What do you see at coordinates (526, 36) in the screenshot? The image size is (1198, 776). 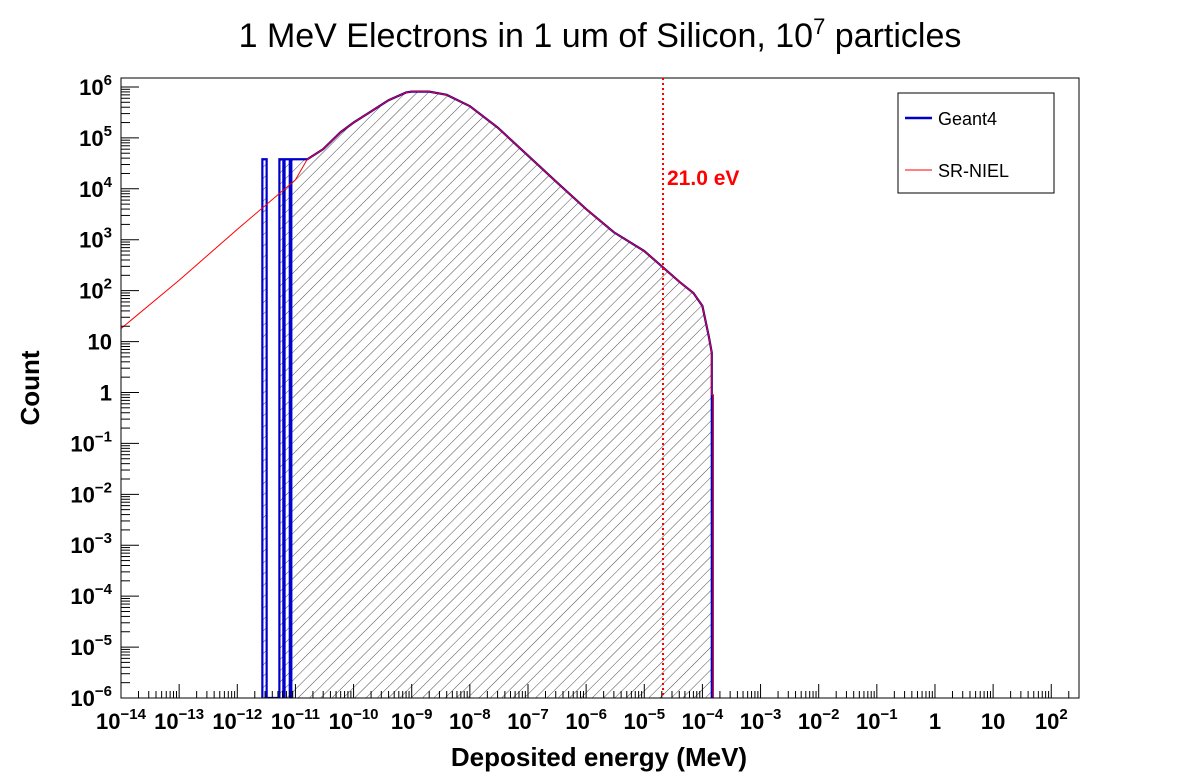 I see `chart-title-base: 1 MeV Electrons in 1 um of Silicon, 10` at bounding box center [526, 36].